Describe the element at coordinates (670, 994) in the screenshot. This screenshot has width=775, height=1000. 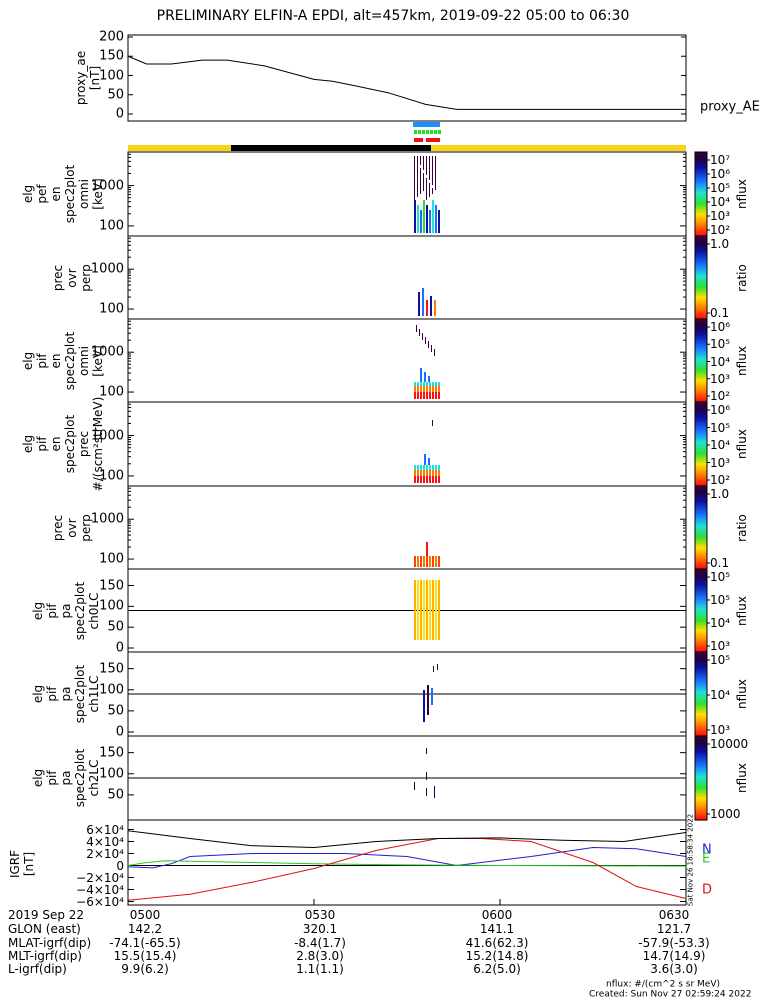
I see `created-note: Created: Sun Nov 27 02:59:24 2022` at that location.